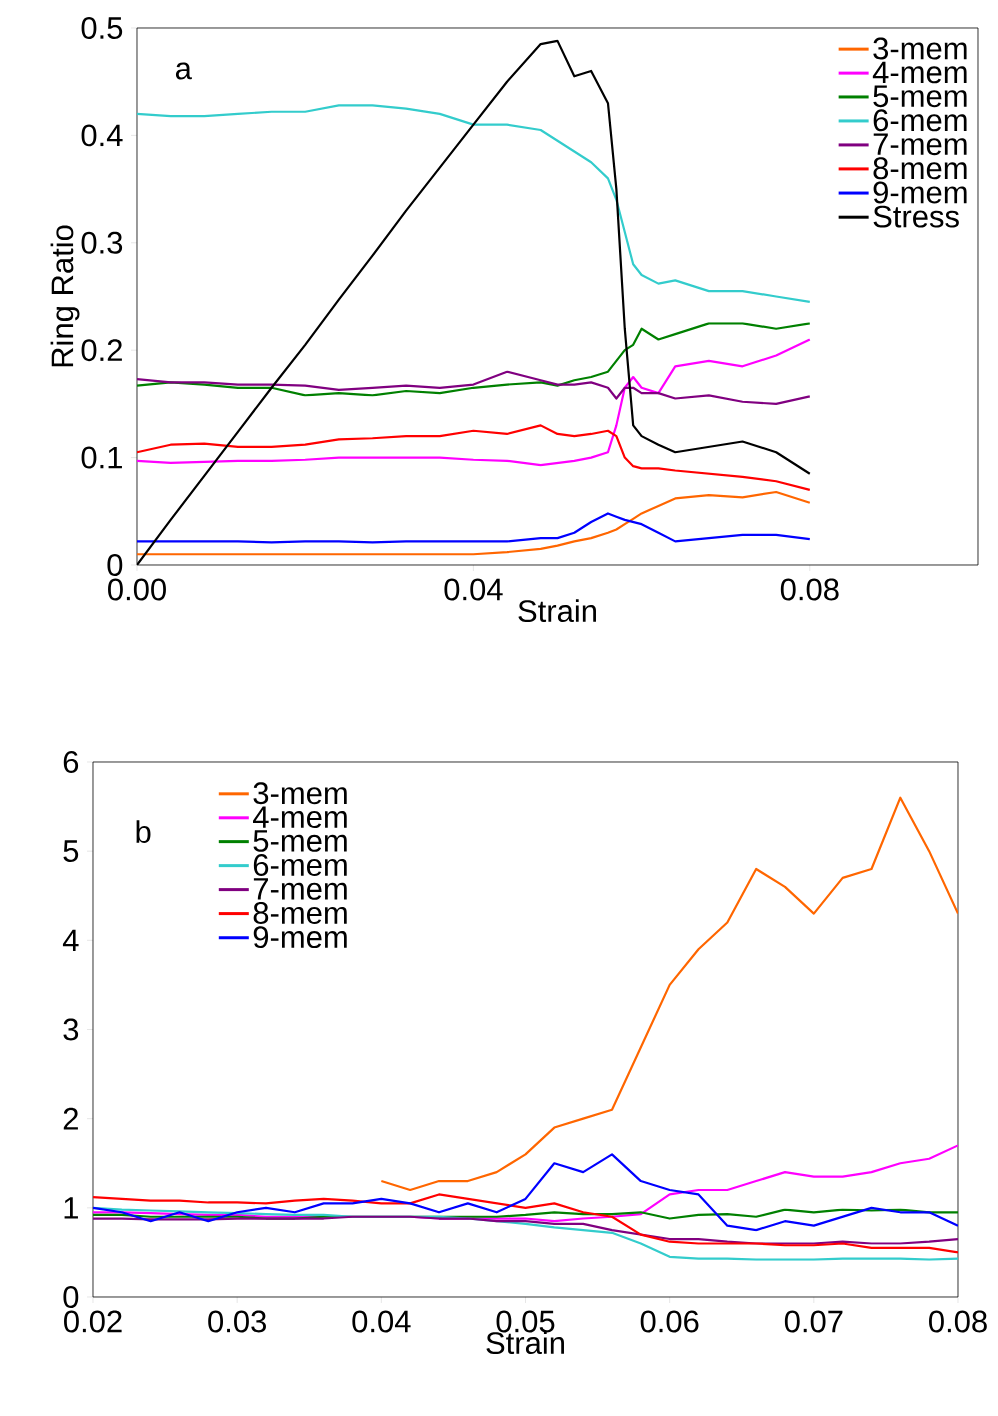 The height and width of the screenshot is (1416, 998). Describe the element at coordinates (237, 1321) in the screenshot. I see `x-tick-label: 0.03` at that location.